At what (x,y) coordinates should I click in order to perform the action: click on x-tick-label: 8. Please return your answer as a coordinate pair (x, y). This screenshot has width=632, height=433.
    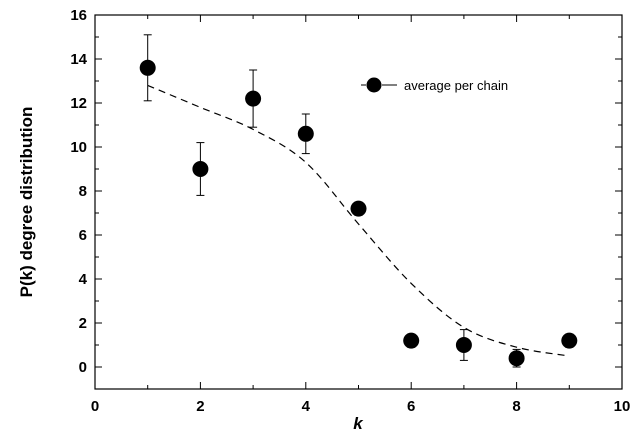
    Looking at the image, I should click on (516, 406).